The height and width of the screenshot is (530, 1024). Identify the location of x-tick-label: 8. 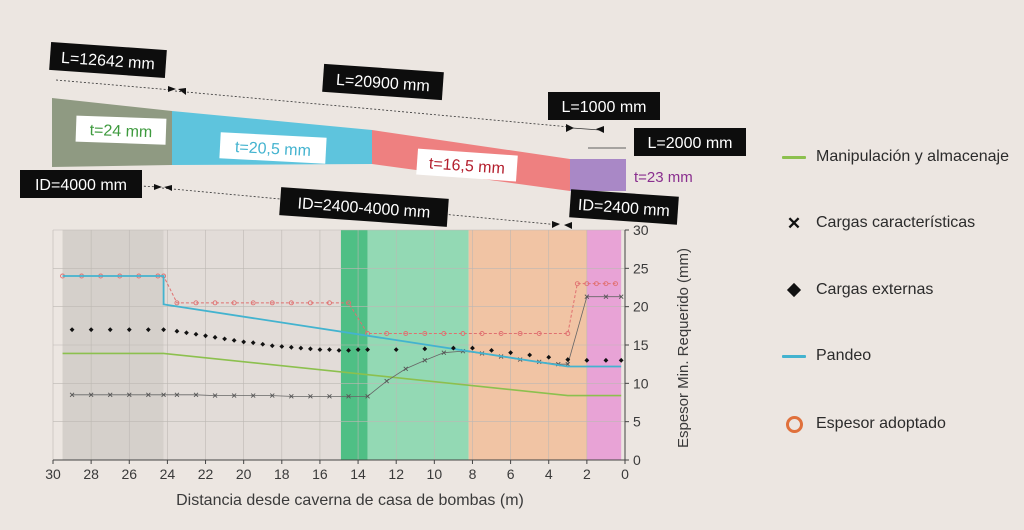
(473, 474).